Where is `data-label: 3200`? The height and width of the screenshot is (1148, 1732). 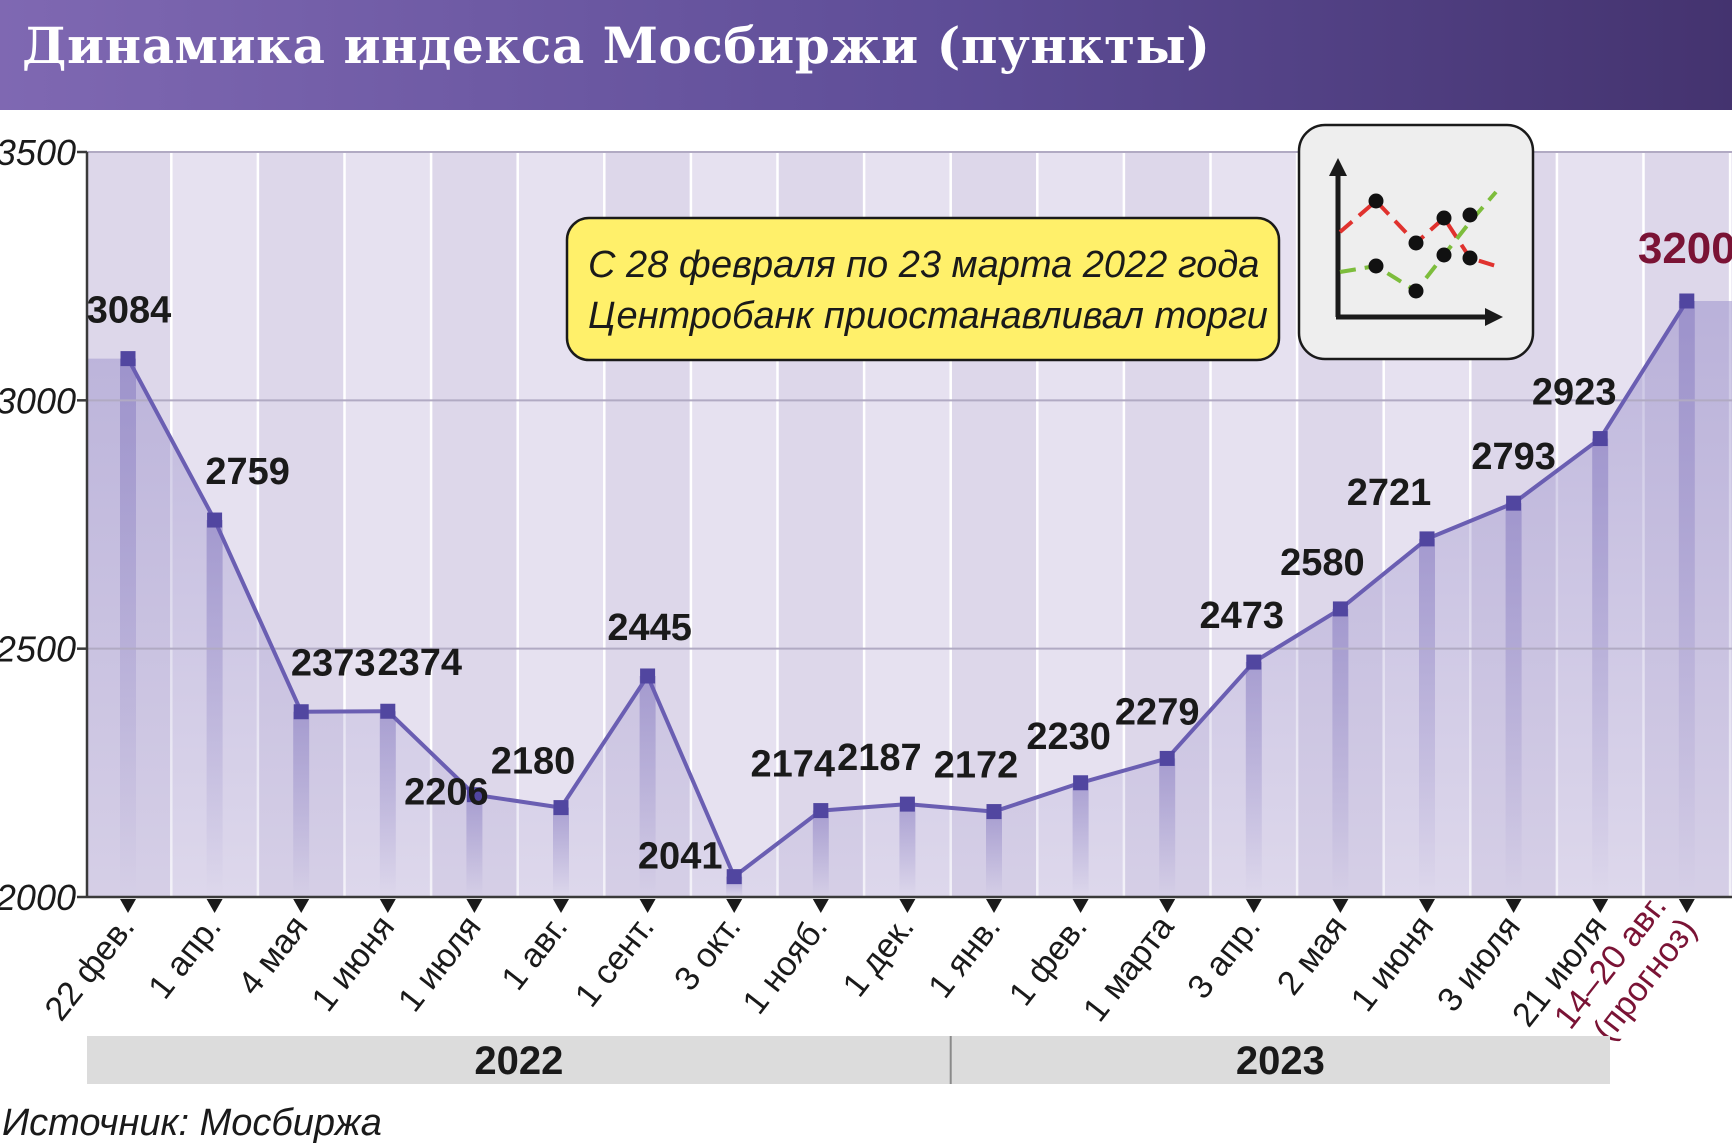 data-label: 3200 is located at coordinates (1685, 248).